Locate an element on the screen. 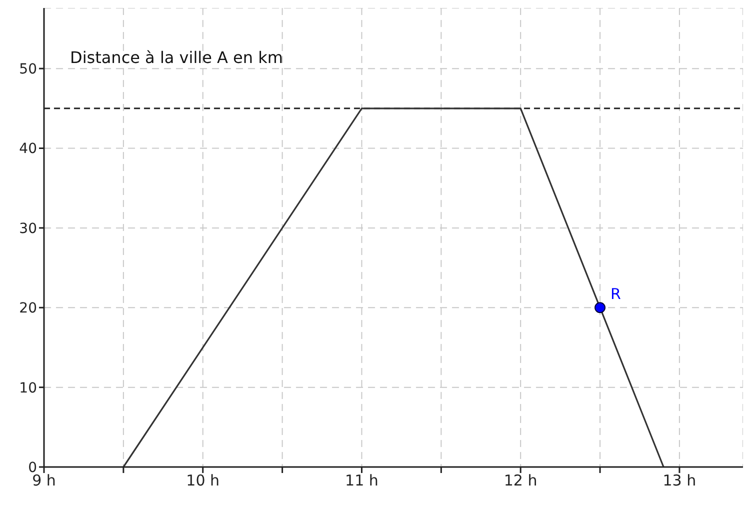 The image size is (751, 511). x-tick-label: 12 h is located at coordinates (521, 481).